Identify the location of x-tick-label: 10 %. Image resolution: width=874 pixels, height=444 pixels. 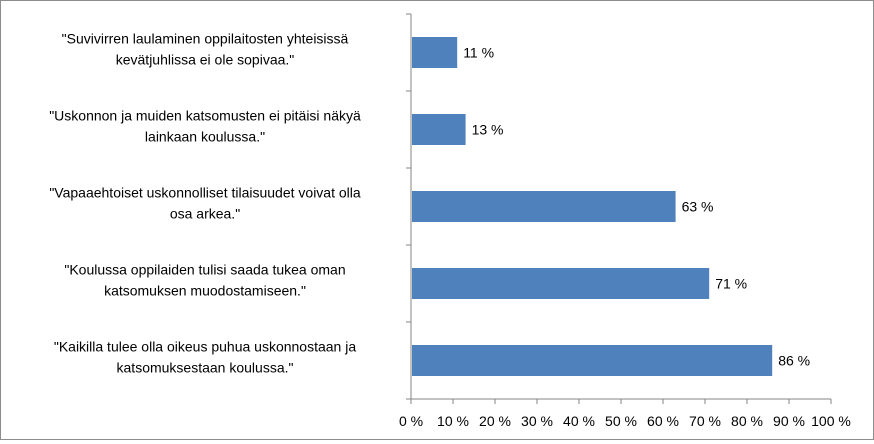
(453, 421).